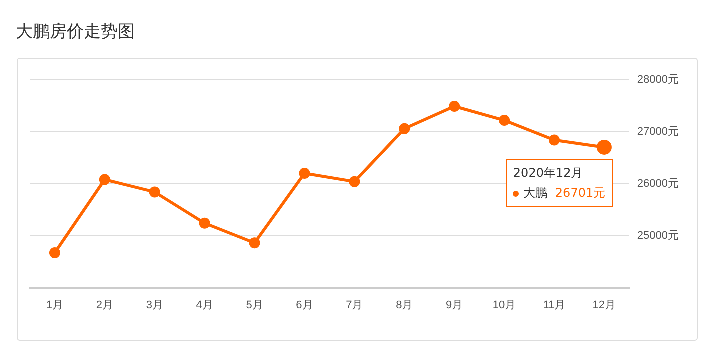 Image resolution: width=715 pixels, height=357 pixels. What do you see at coordinates (205, 305) in the screenshot?
I see `x-tick-label: 4月` at bounding box center [205, 305].